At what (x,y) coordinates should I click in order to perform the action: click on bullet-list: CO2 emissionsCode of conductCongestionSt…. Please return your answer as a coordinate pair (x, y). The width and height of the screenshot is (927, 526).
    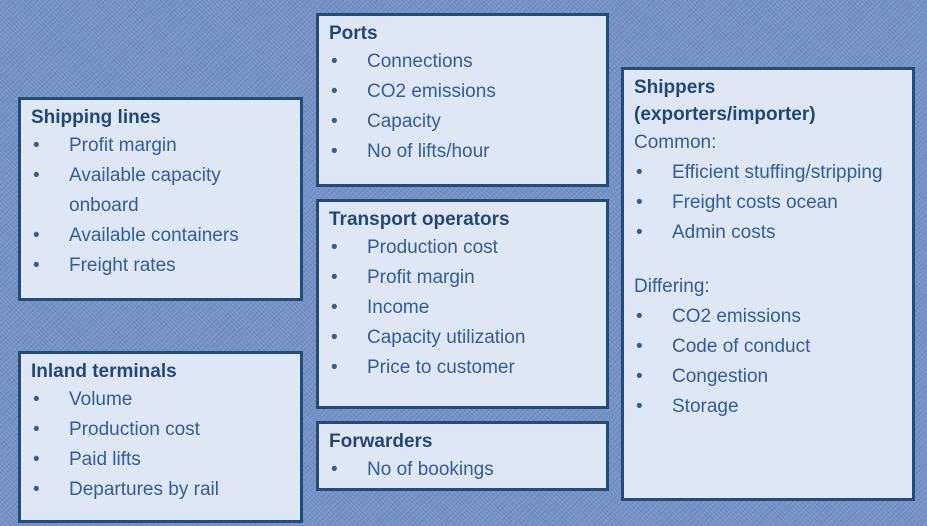
    Looking at the image, I should click on (768, 362).